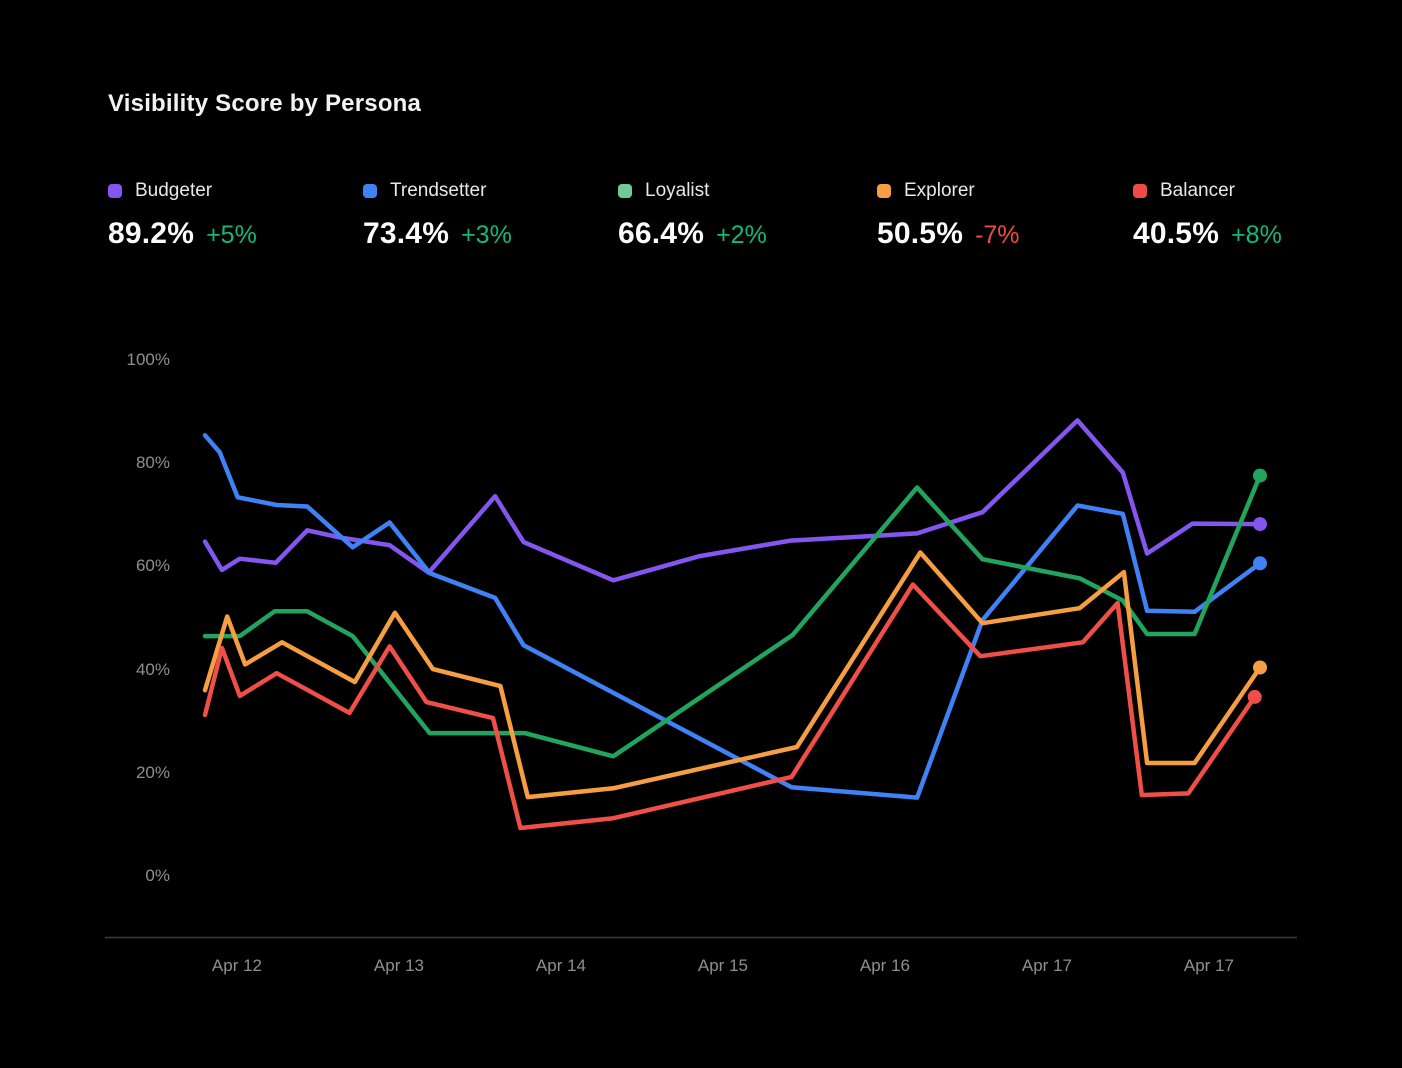 The width and height of the screenshot is (1402, 1068). I want to click on series-end-dot-budgeter, so click(1260, 524).